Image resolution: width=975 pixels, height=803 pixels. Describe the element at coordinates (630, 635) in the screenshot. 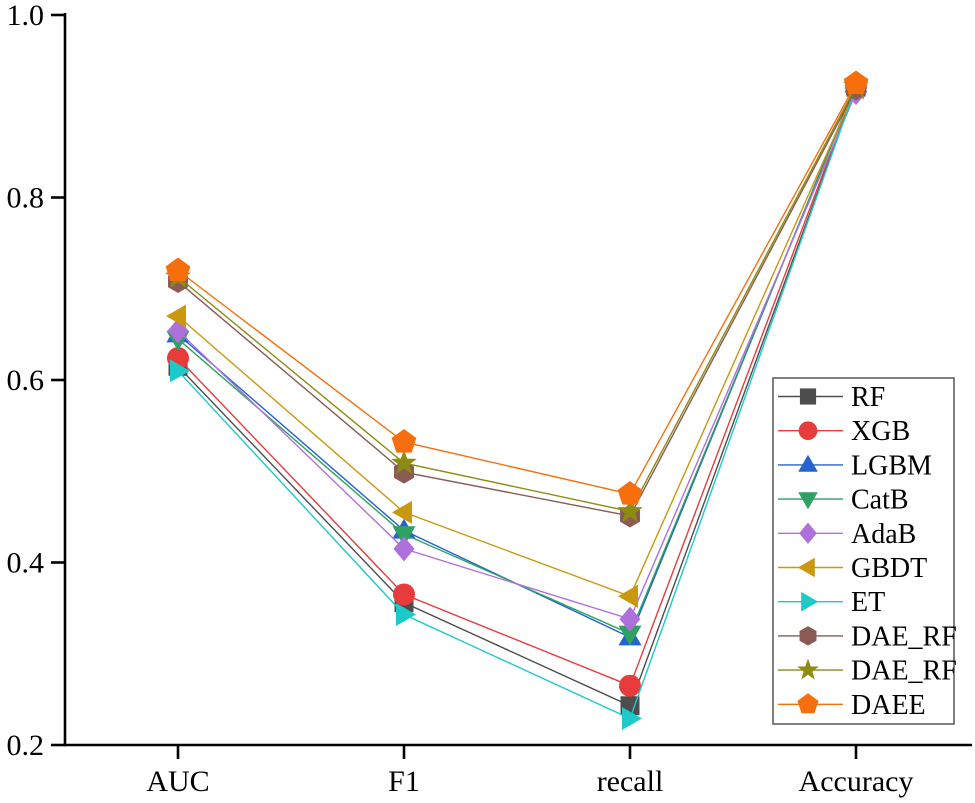

I see `marker-catb-recall` at that location.